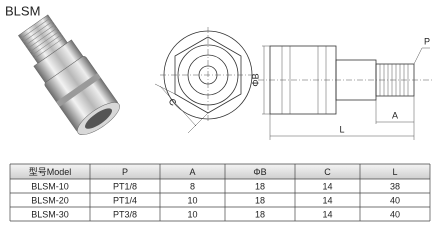  What do you see at coordinates (50, 214) in the screenshot?
I see `table-cell: BLSM-30` at bounding box center [50, 214].